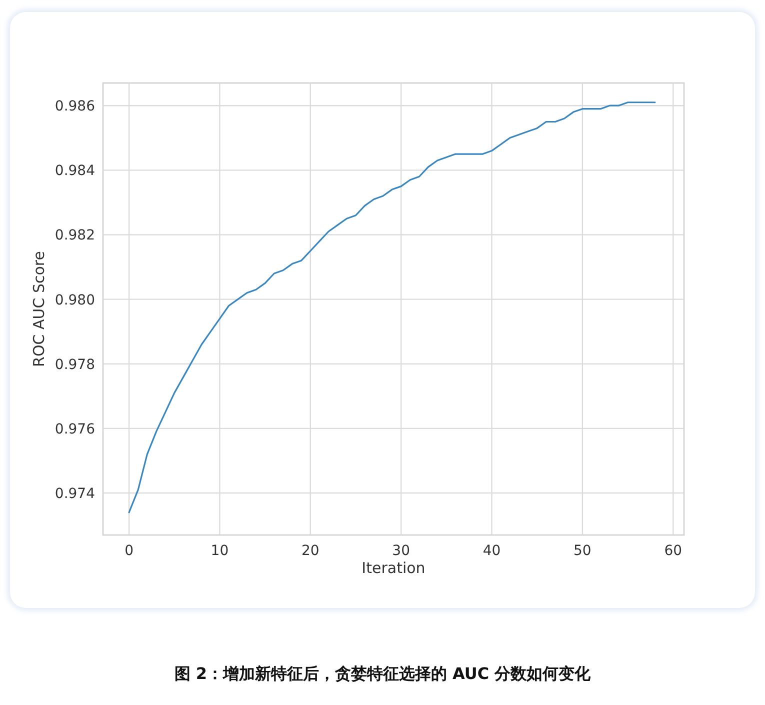 The width and height of the screenshot is (765, 705). Describe the element at coordinates (491, 551) in the screenshot. I see `x-tick-label: 40` at that location.